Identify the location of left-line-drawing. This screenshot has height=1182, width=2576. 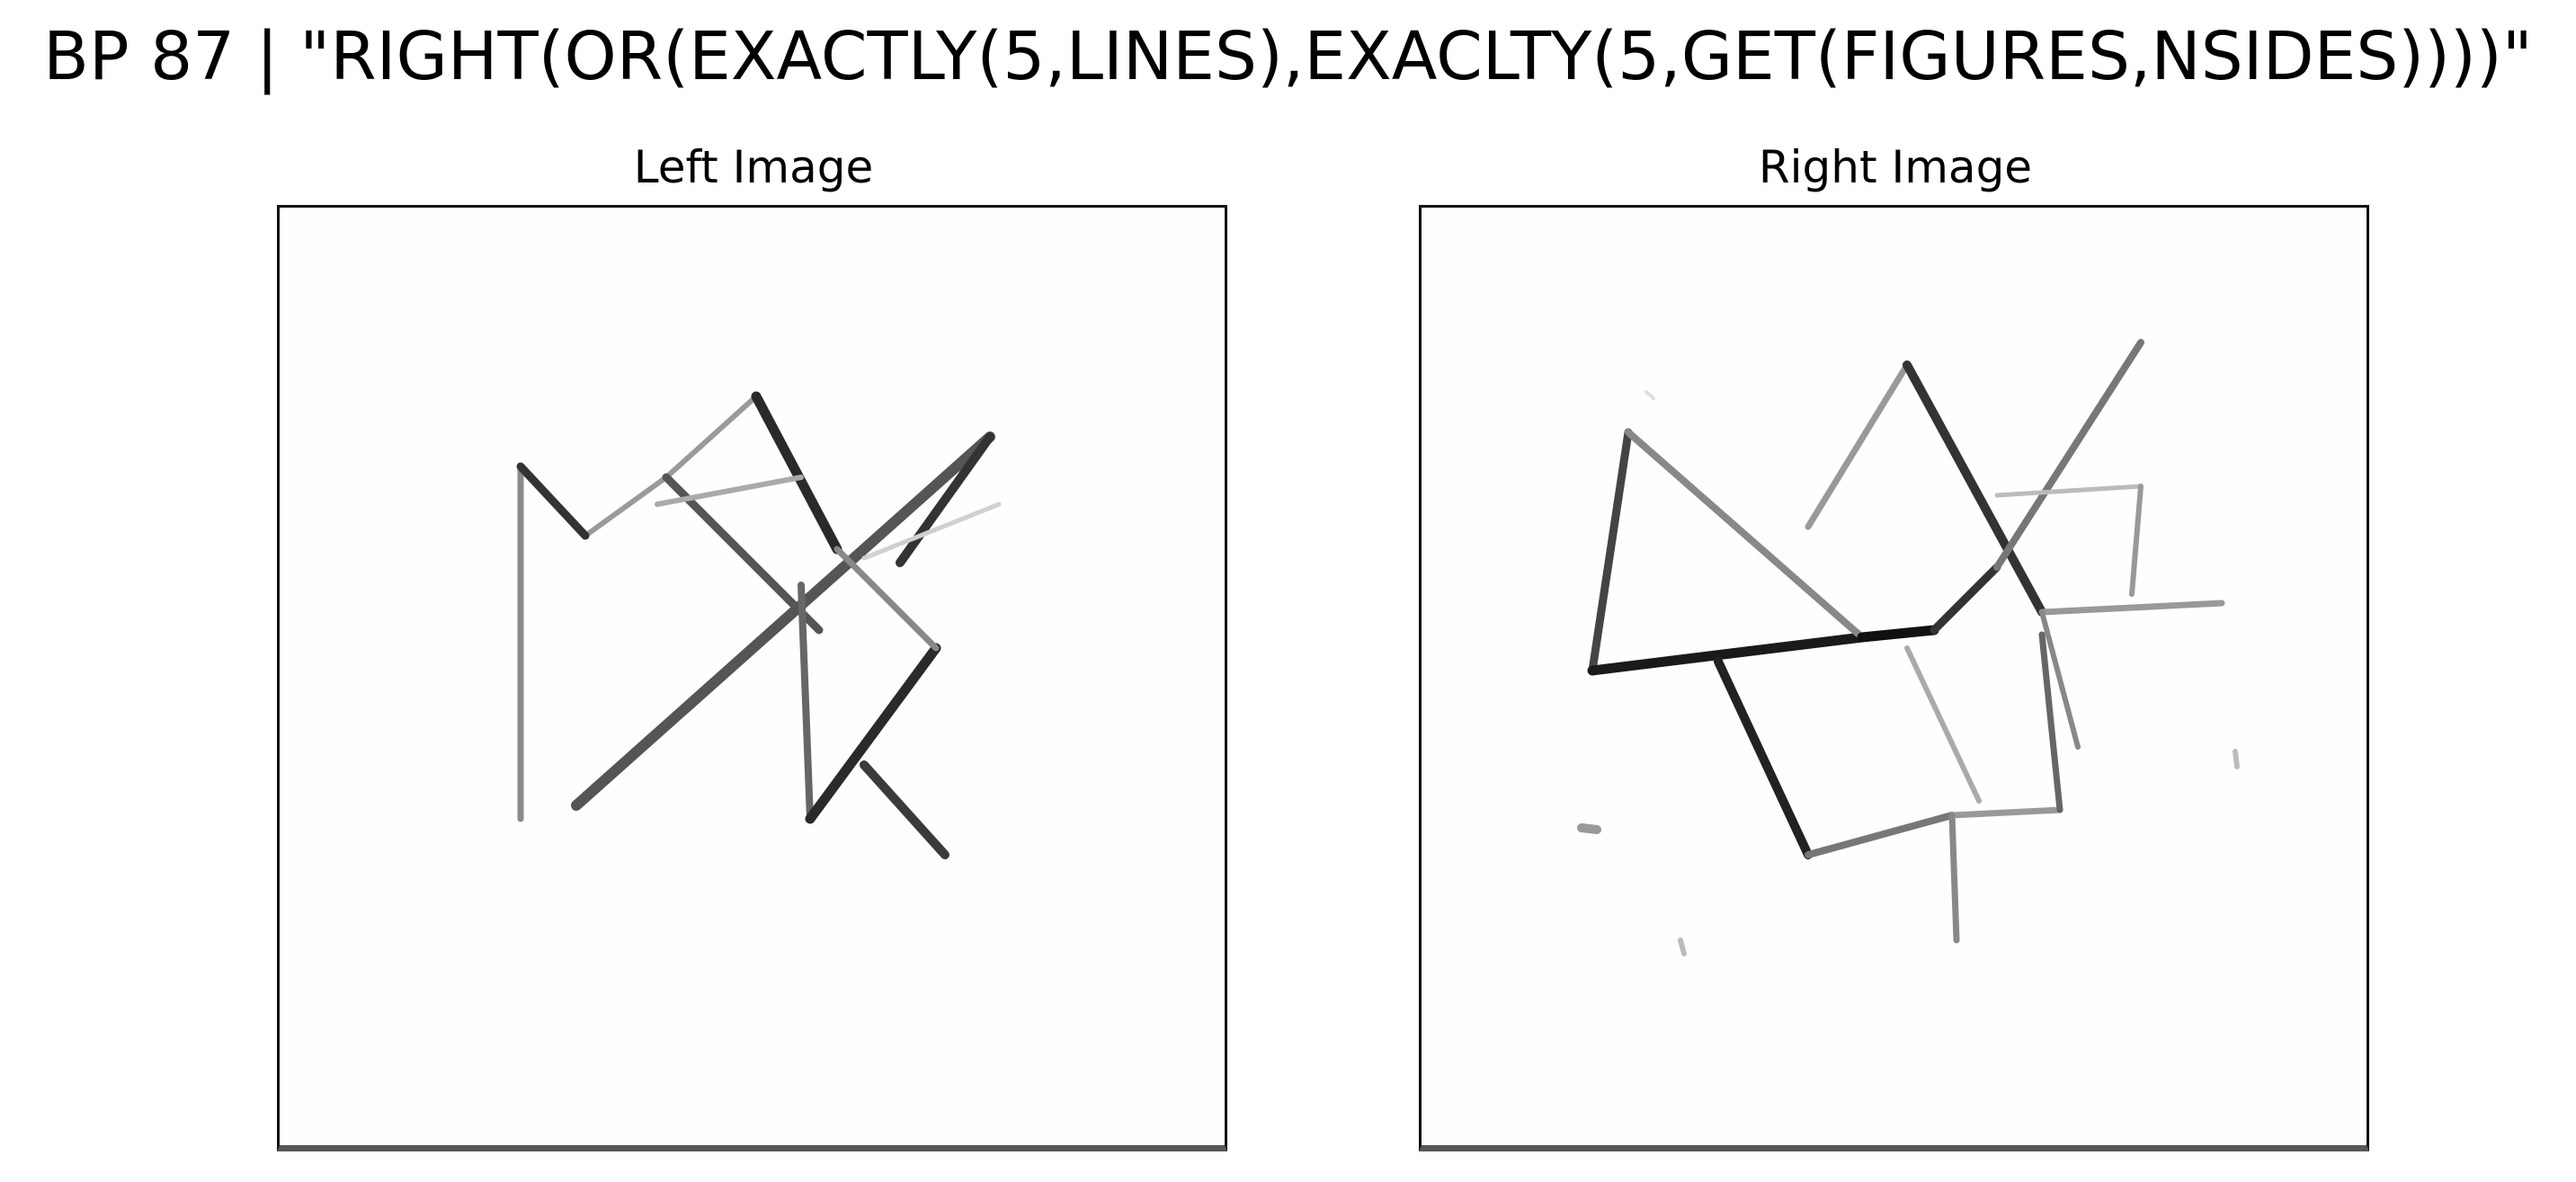
(759, 625).